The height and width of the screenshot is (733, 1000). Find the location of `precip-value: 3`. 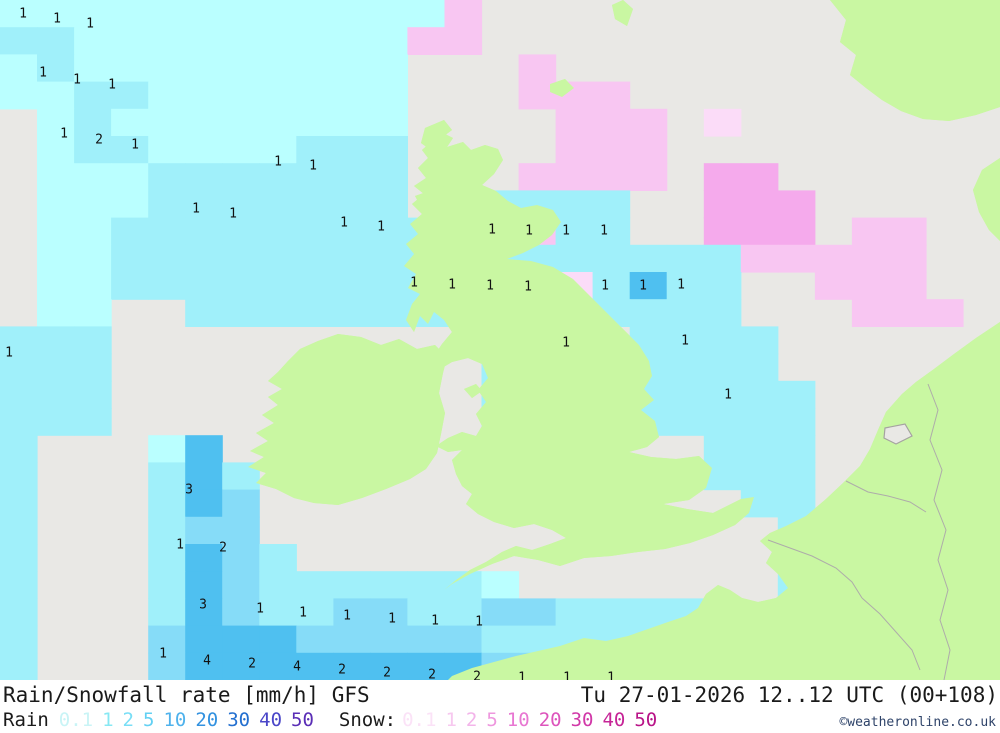

precip-value: 3 is located at coordinates (203, 605).